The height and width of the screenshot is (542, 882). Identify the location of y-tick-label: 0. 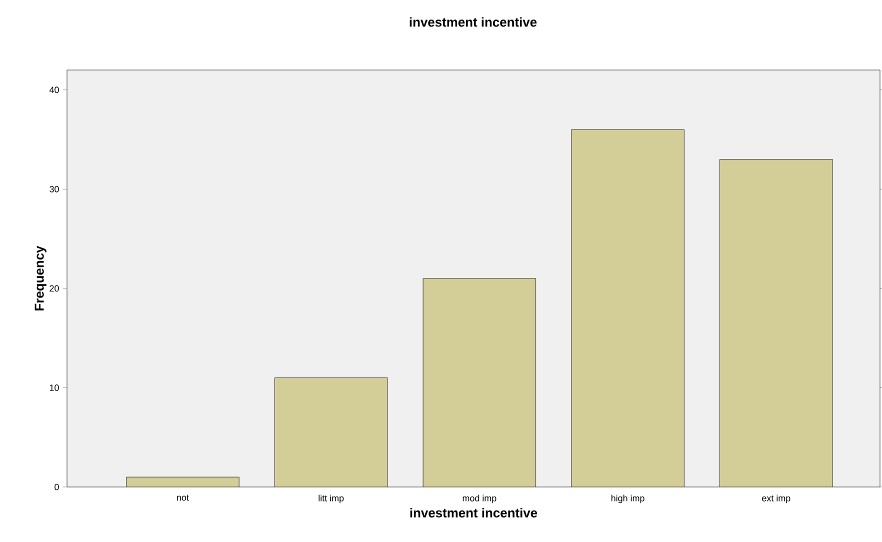
(56, 487).